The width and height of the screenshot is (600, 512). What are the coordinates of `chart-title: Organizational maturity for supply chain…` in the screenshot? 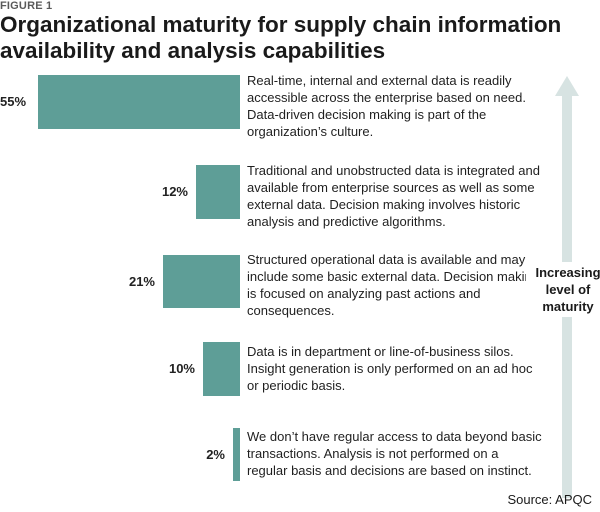 It's located at (281, 37).